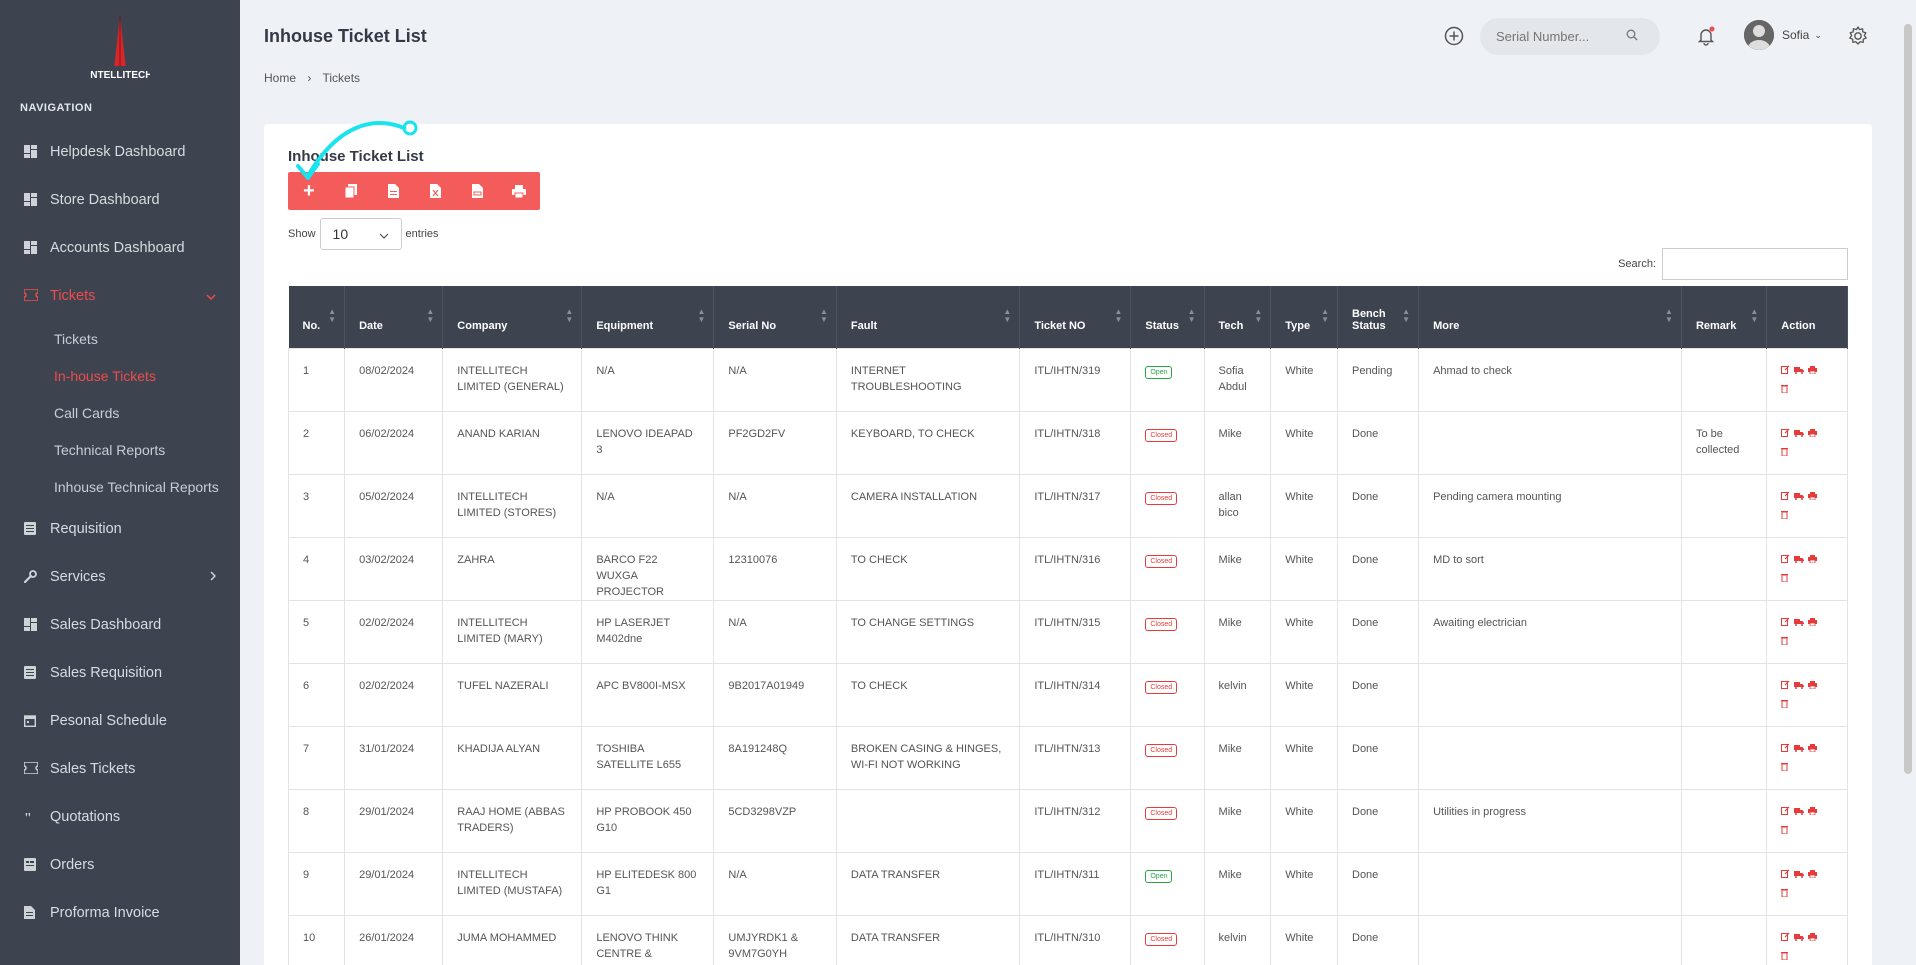  What do you see at coordinates (76, 338) in the screenshot?
I see `sidebar-subitem-tickets: Tickets` at bounding box center [76, 338].